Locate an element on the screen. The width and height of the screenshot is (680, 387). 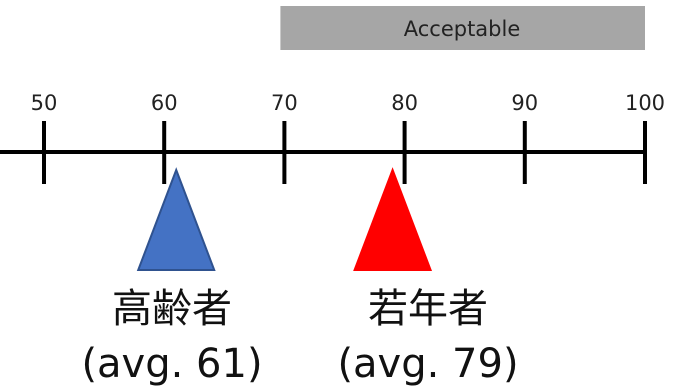
tick-label: 60 is located at coordinates (164, 103).